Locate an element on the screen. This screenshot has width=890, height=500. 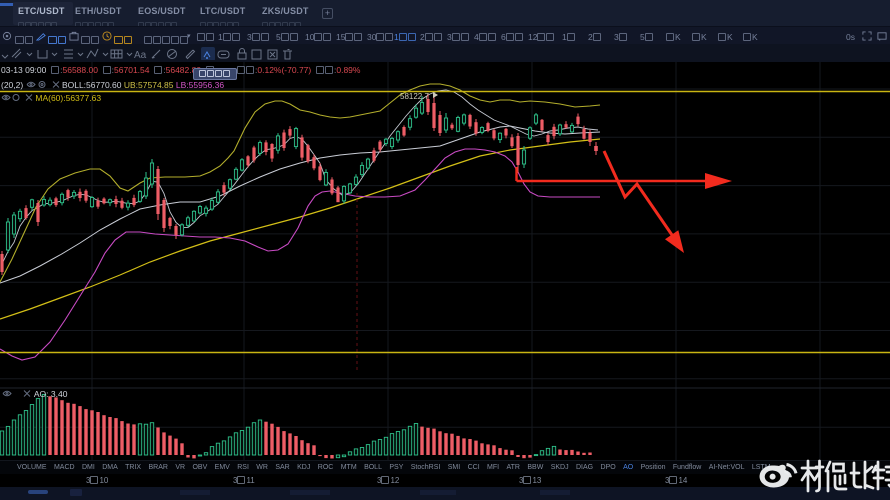
svg-text: Aa is located at coordinates (140, 55).